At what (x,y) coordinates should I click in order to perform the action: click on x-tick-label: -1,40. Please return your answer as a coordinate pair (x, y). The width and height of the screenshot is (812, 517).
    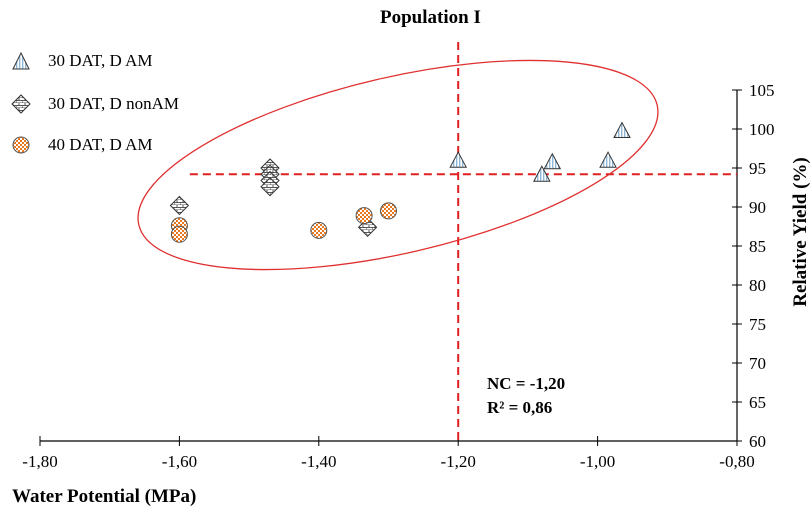
    Looking at the image, I should click on (318, 461).